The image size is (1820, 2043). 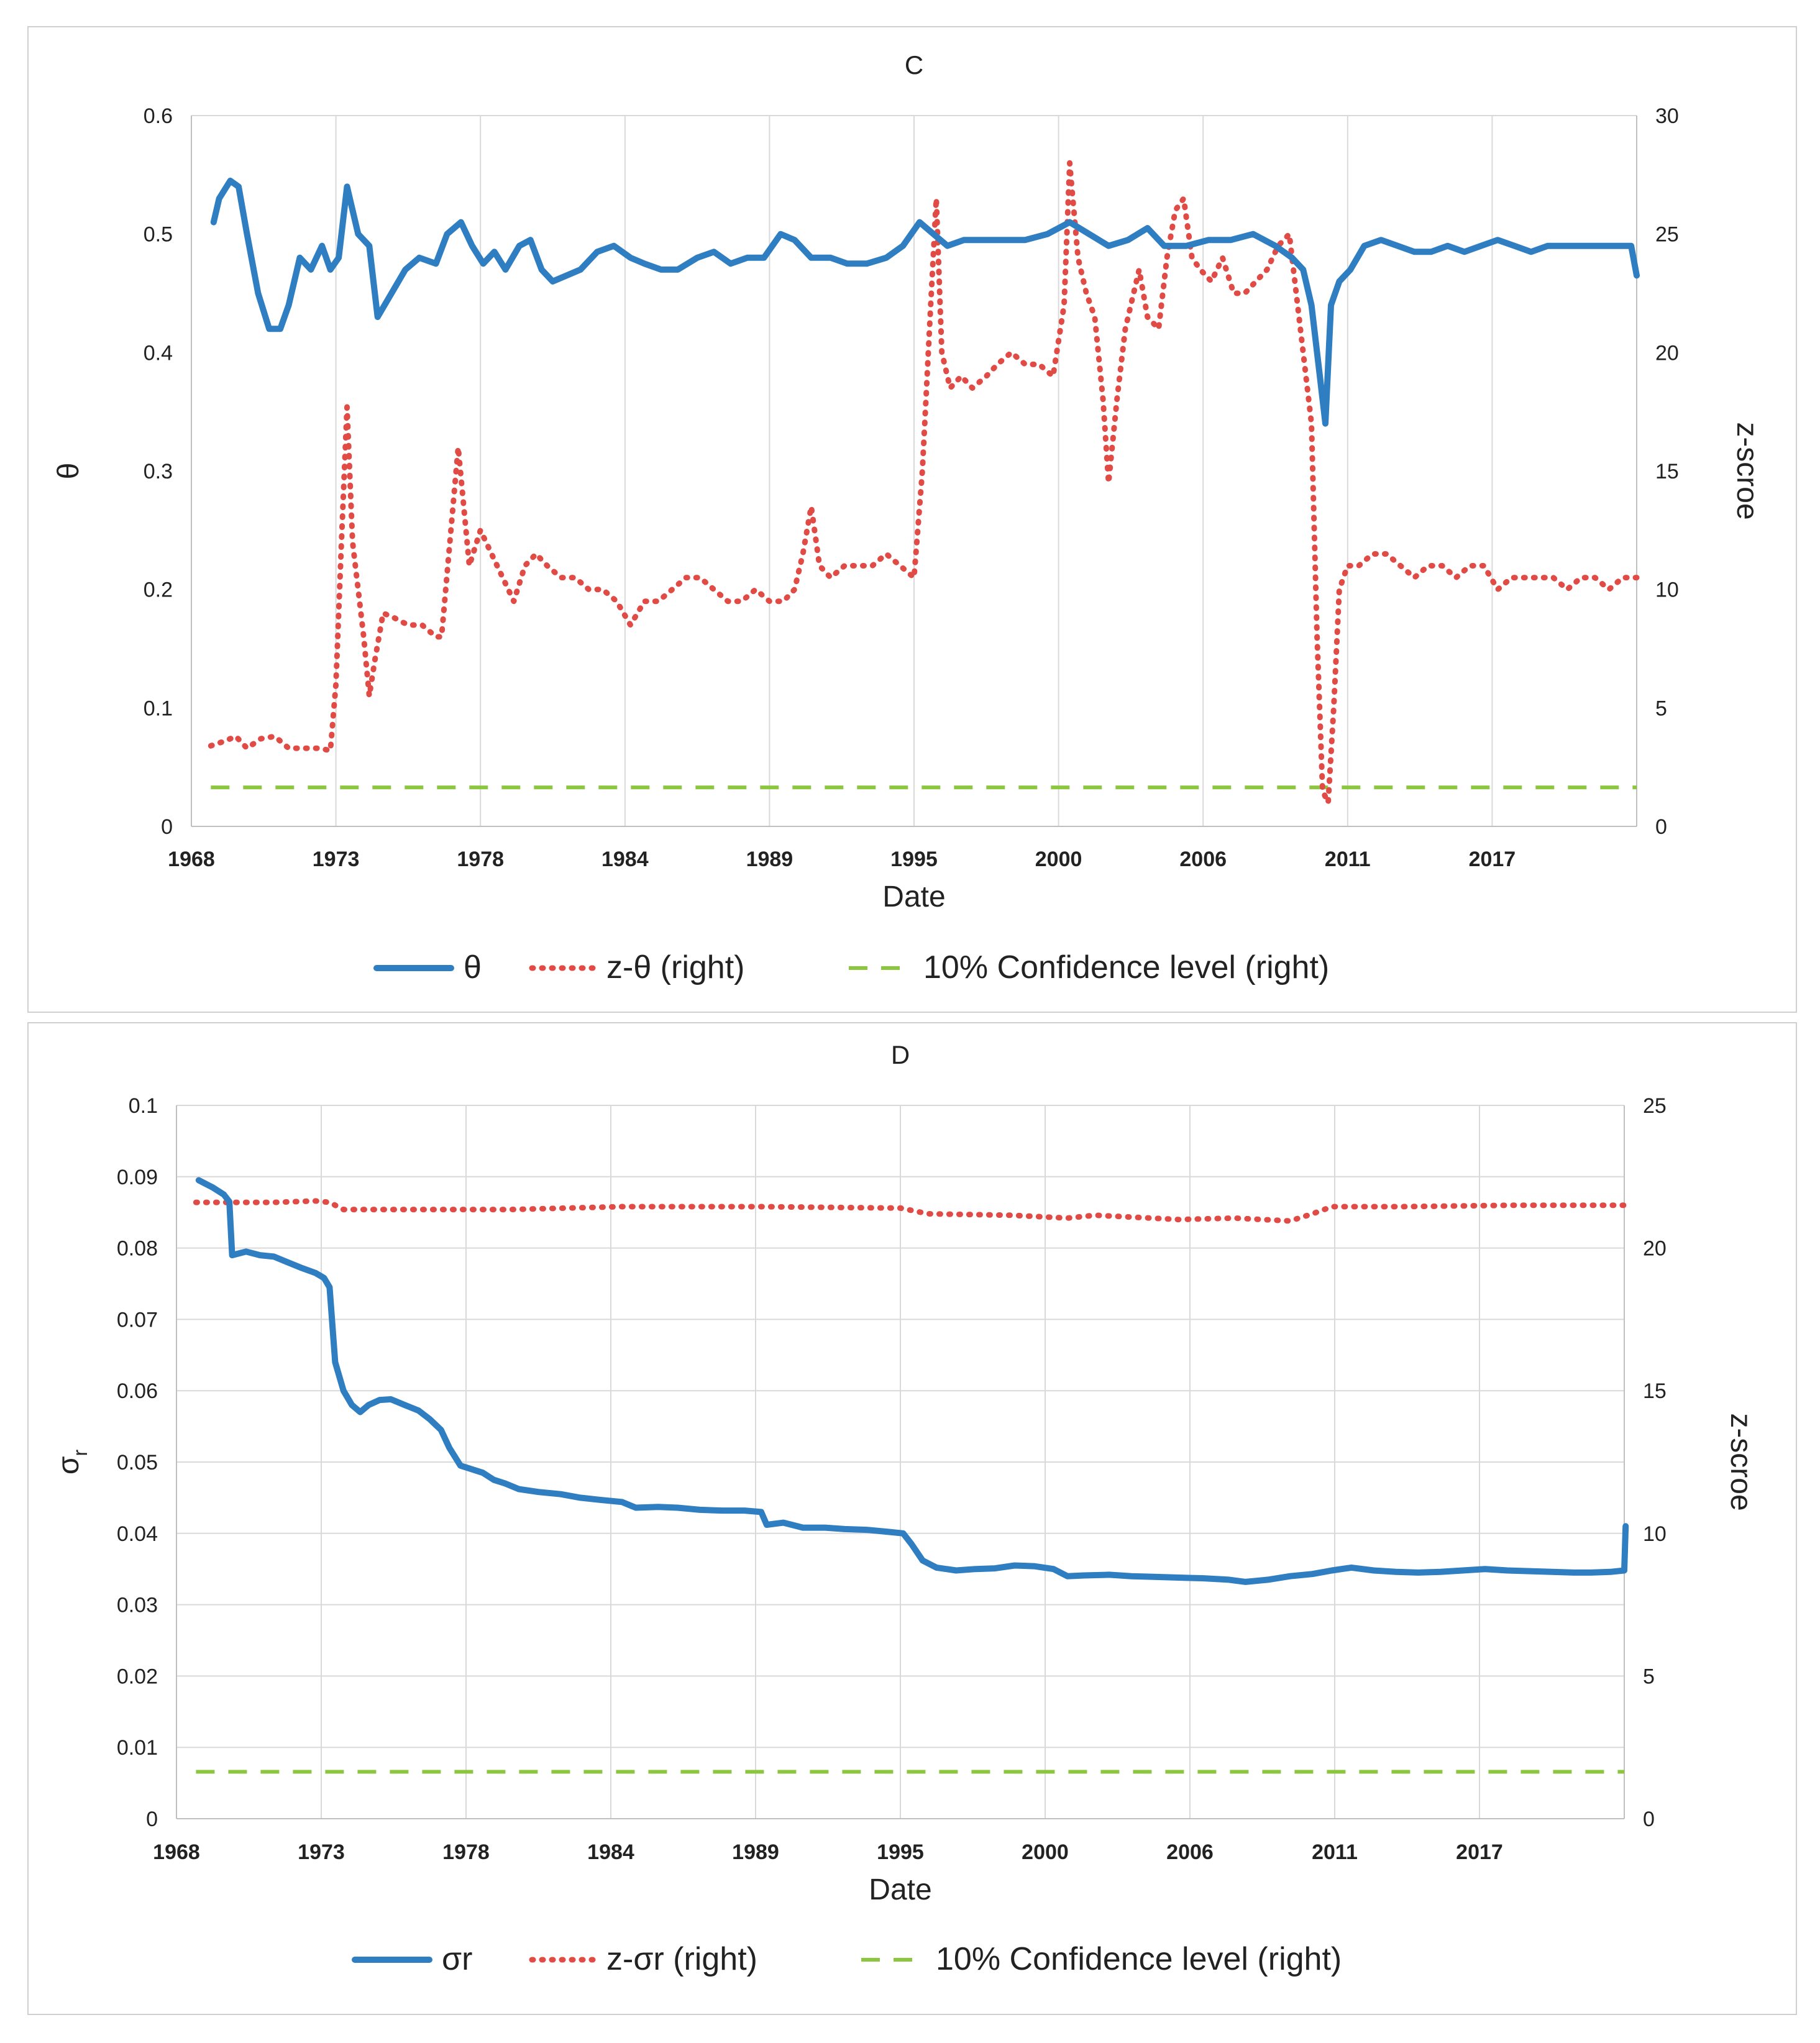 What do you see at coordinates (158, 590) in the screenshot?
I see `y-tick-label: 0.2` at bounding box center [158, 590].